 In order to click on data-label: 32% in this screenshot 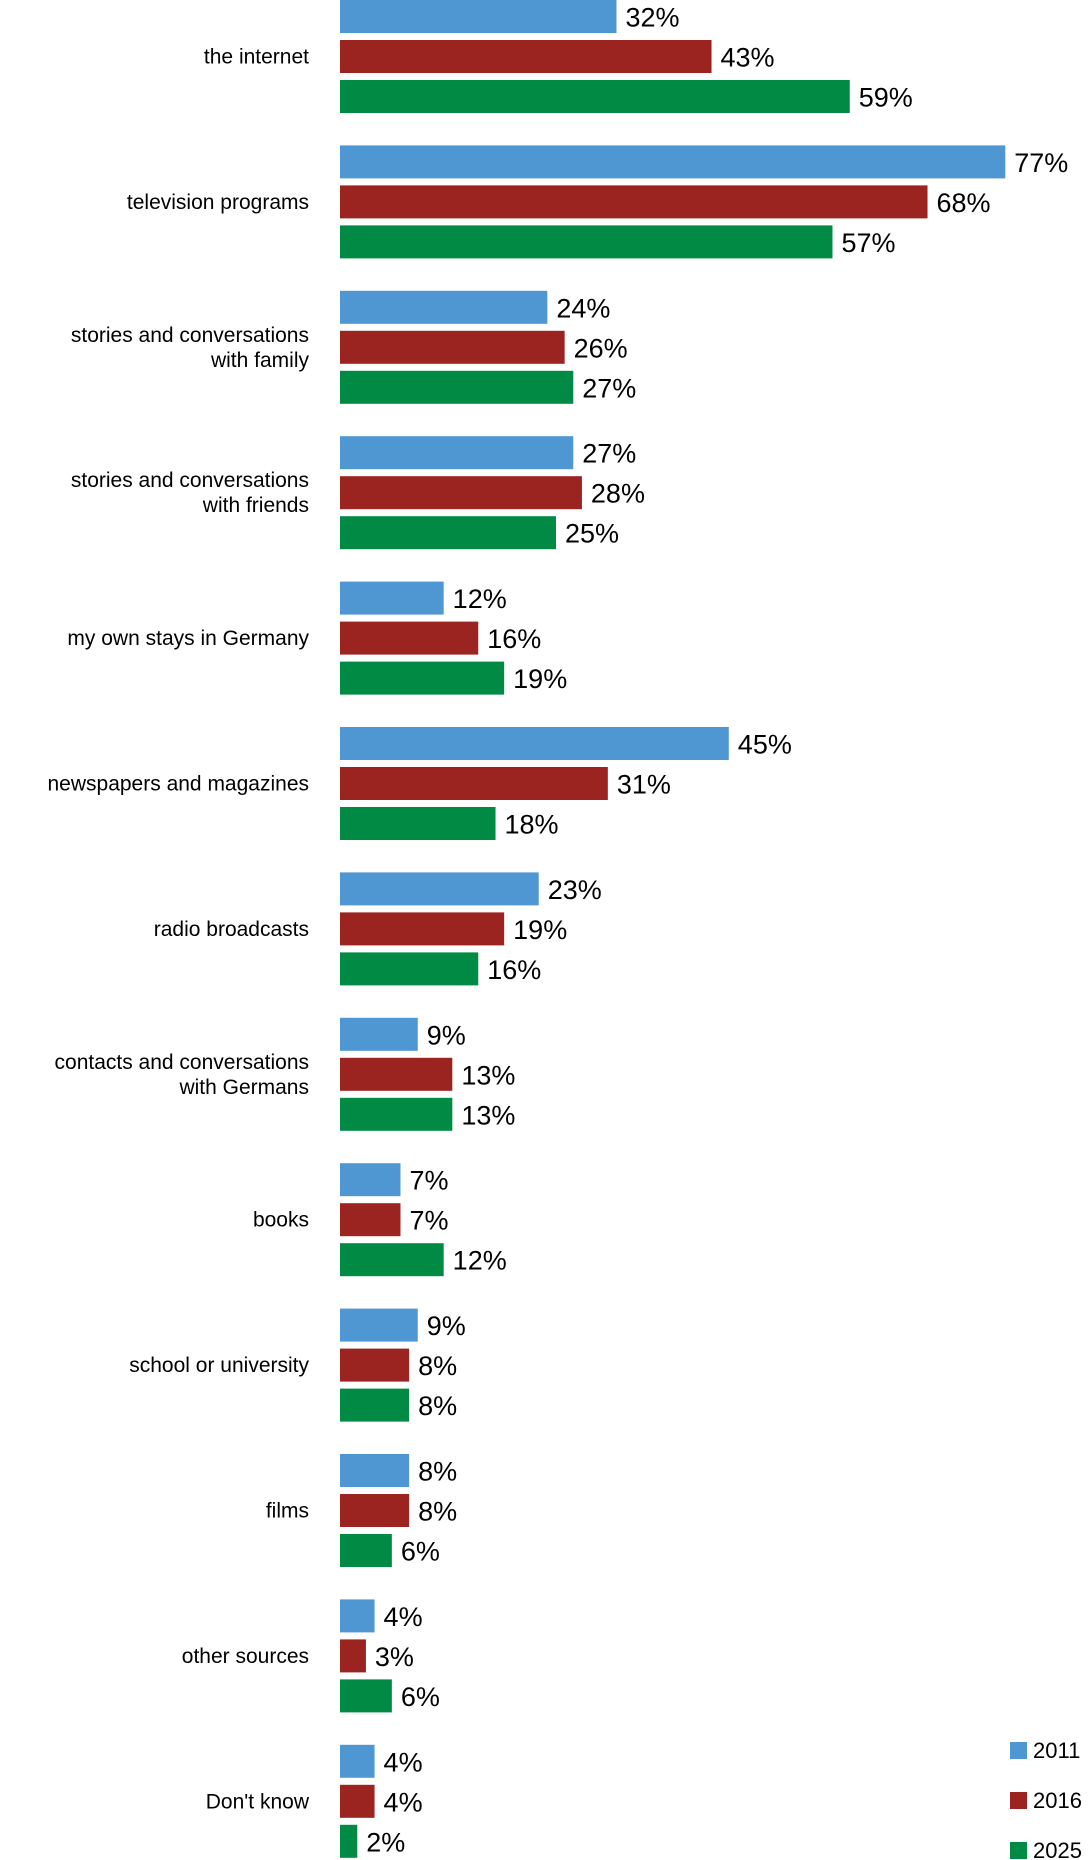, I will do `click(652, 18)`.